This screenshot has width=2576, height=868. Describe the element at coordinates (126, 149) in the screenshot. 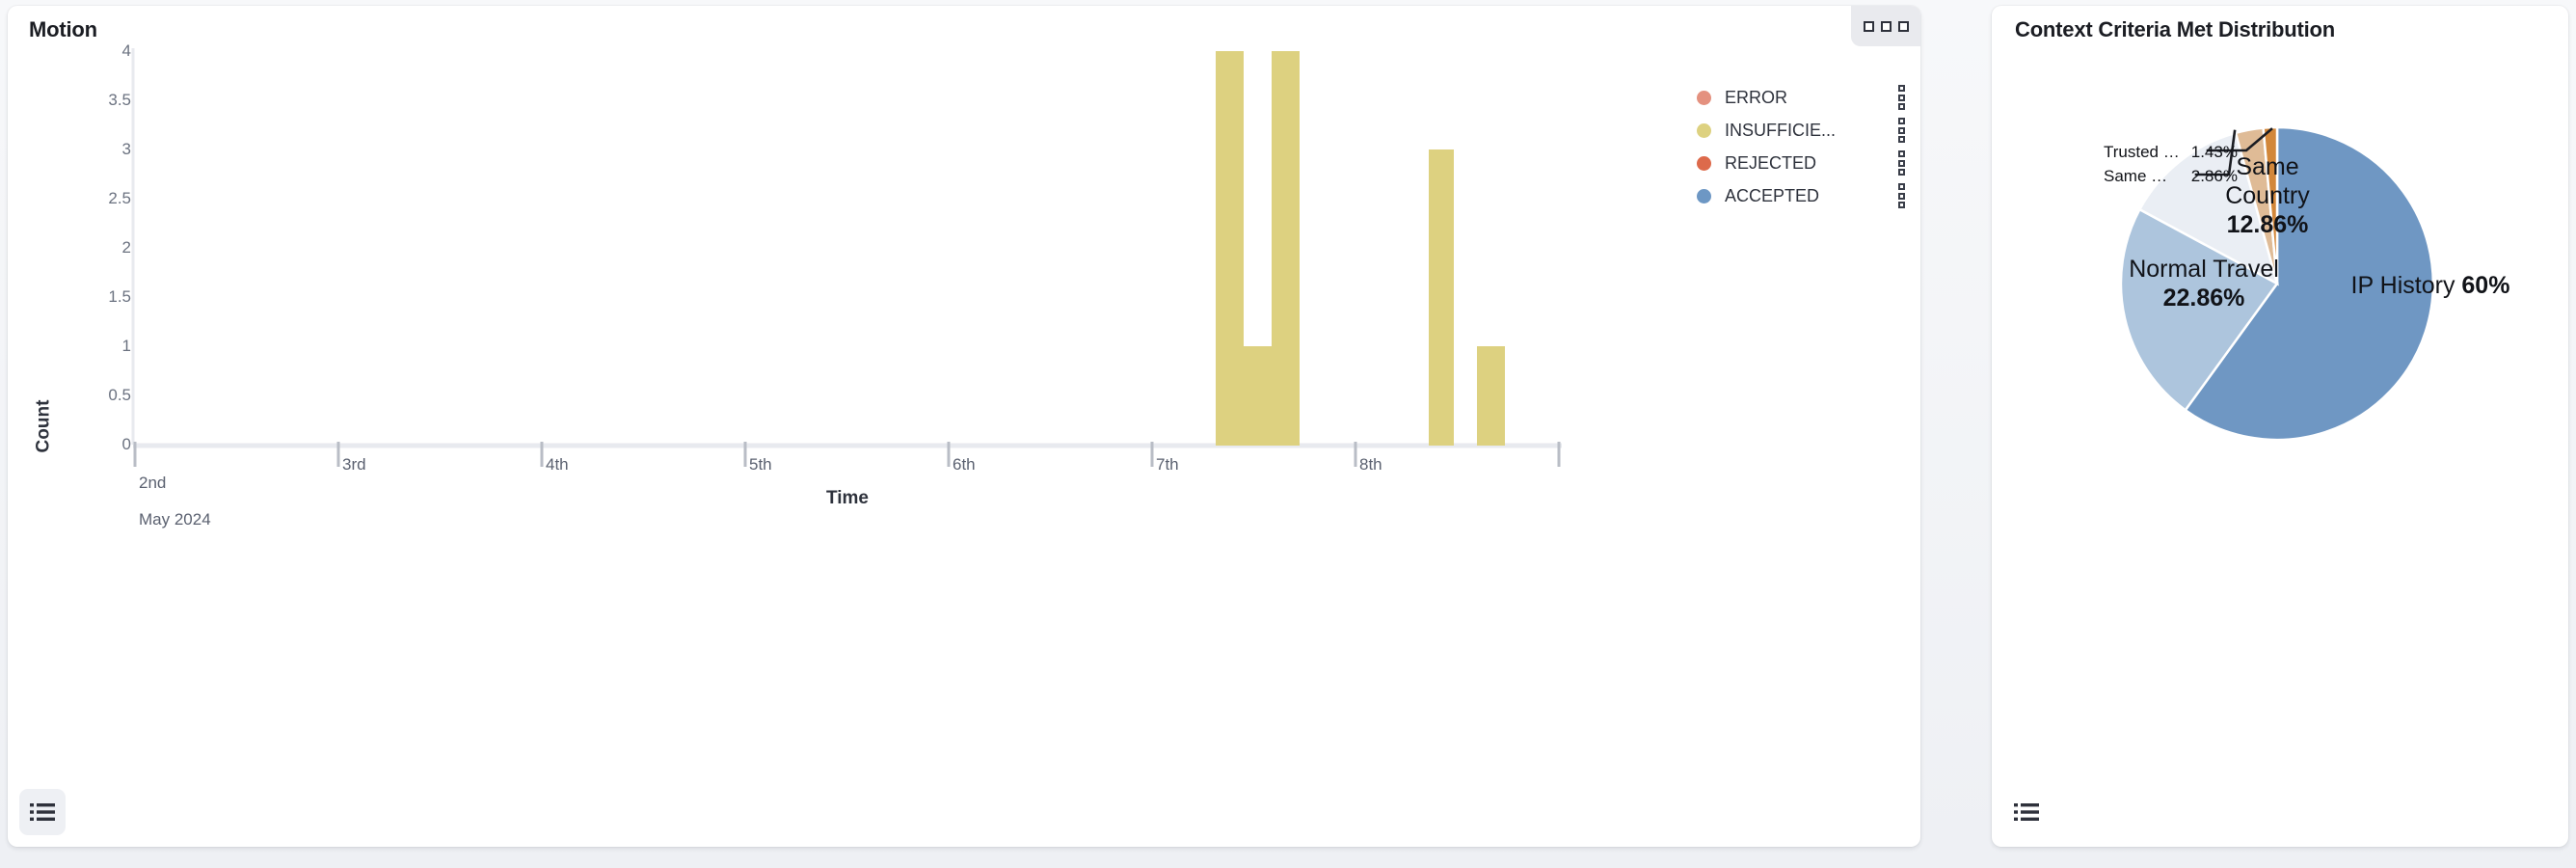

I see `y-tick: 3` at that location.